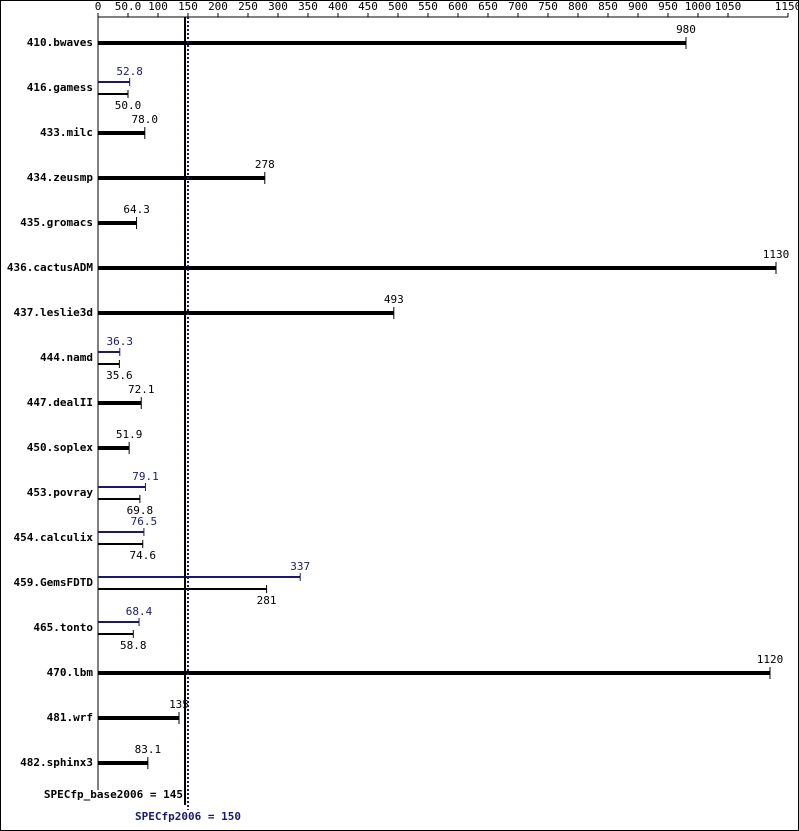  I want to click on category-label: 437.leslie3d, so click(53, 312).